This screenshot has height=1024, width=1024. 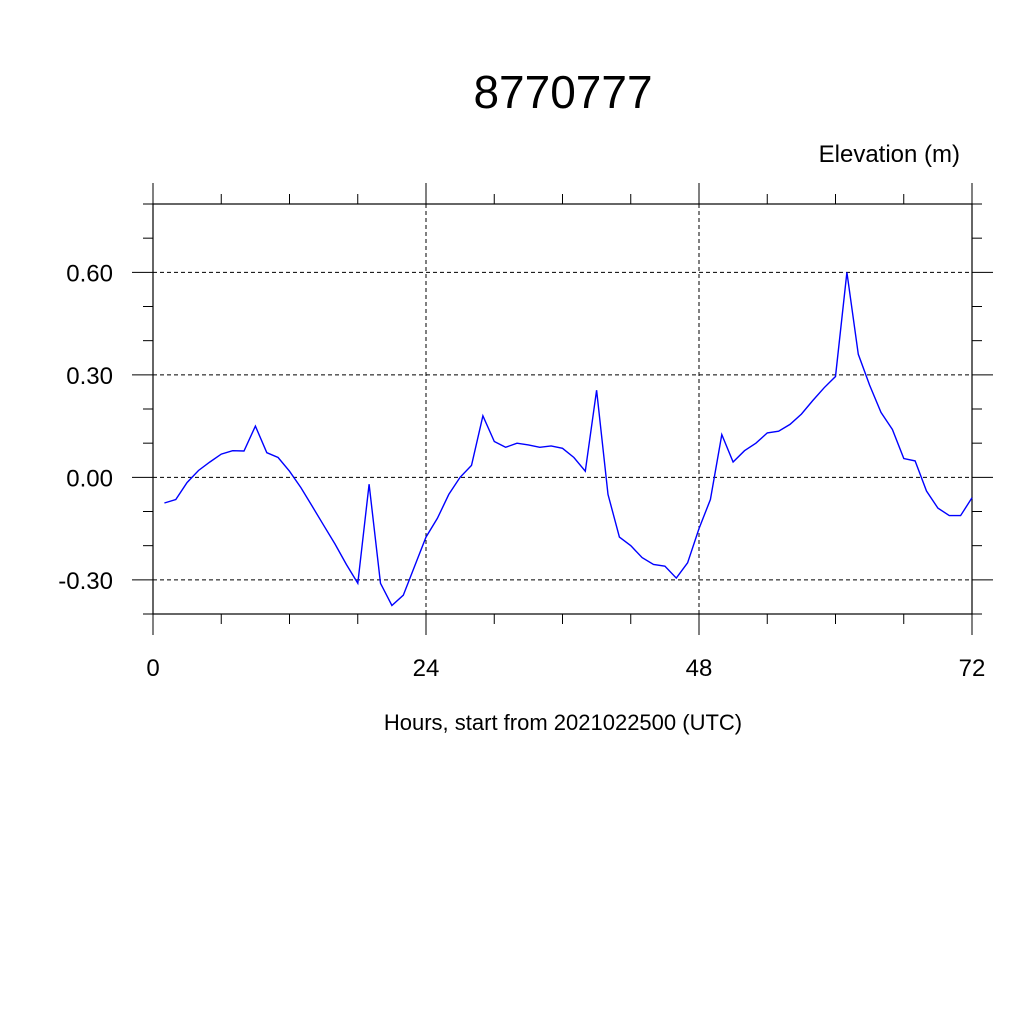 I want to click on x-tick-label: 0, so click(x=152, y=668).